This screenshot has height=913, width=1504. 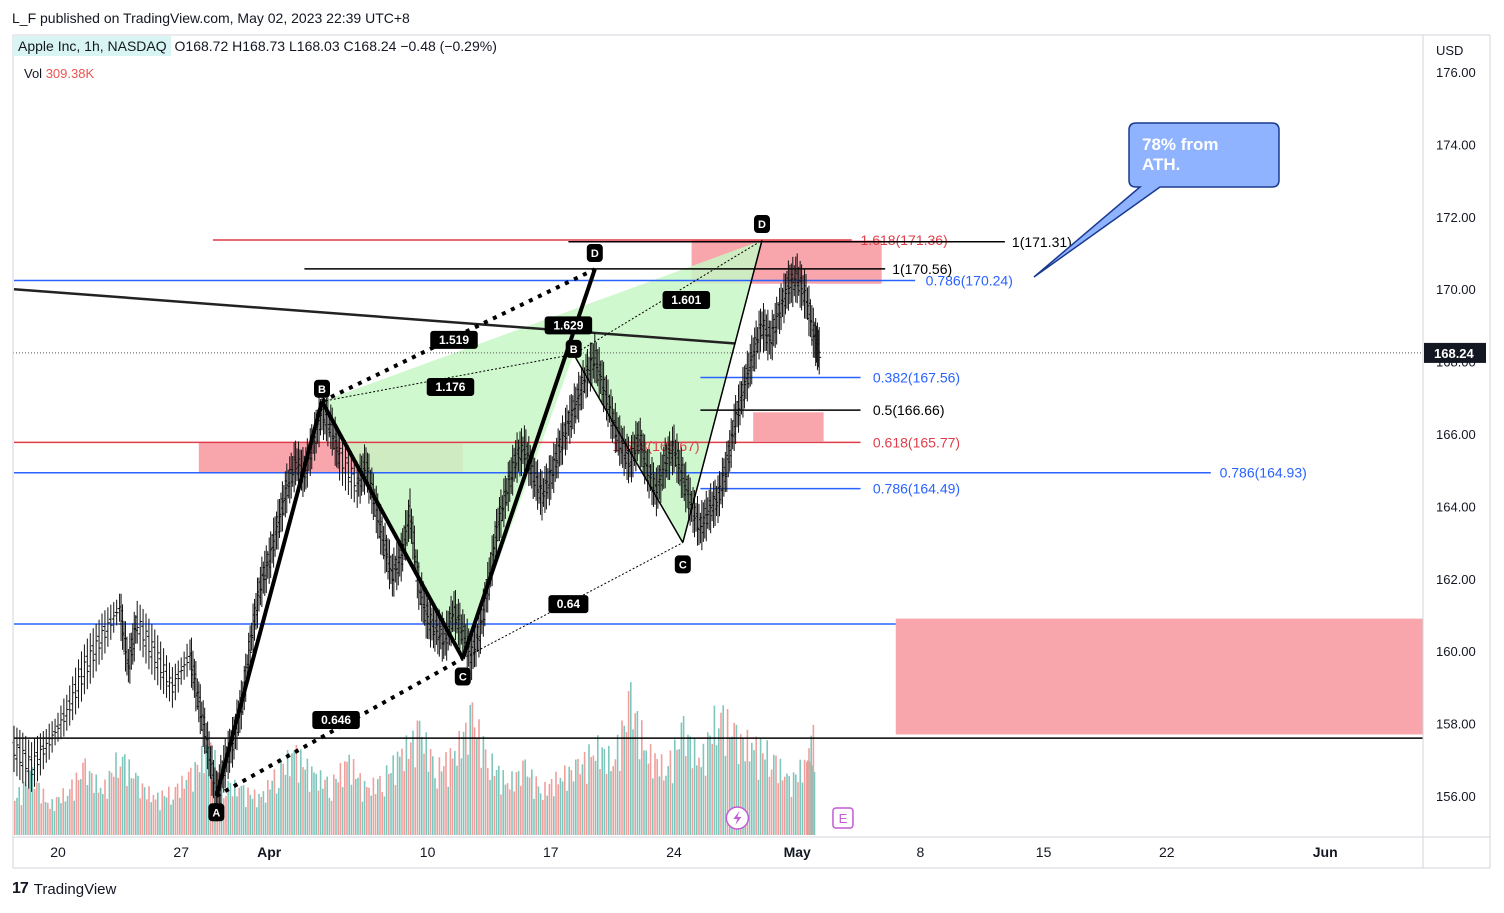 What do you see at coordinates (686, 300) in the screenshot?
I see `ratio-label: 1.601` at bounding box center [686, 300].